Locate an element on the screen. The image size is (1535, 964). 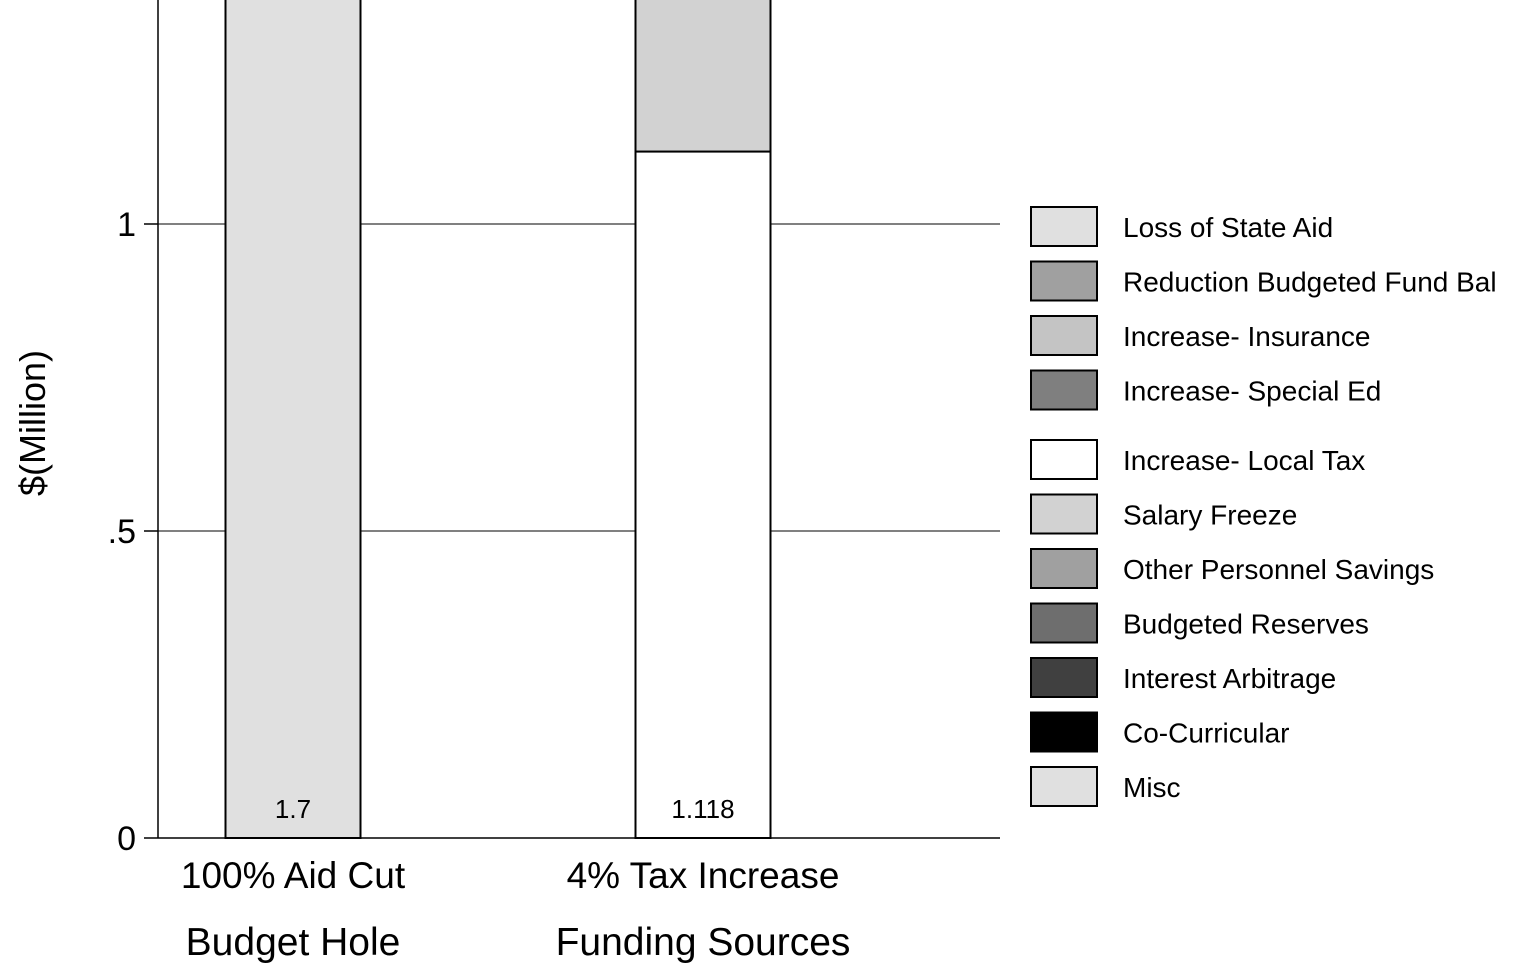
legend-label: Increase- Special Ed is located at coordinates (1252, 391).